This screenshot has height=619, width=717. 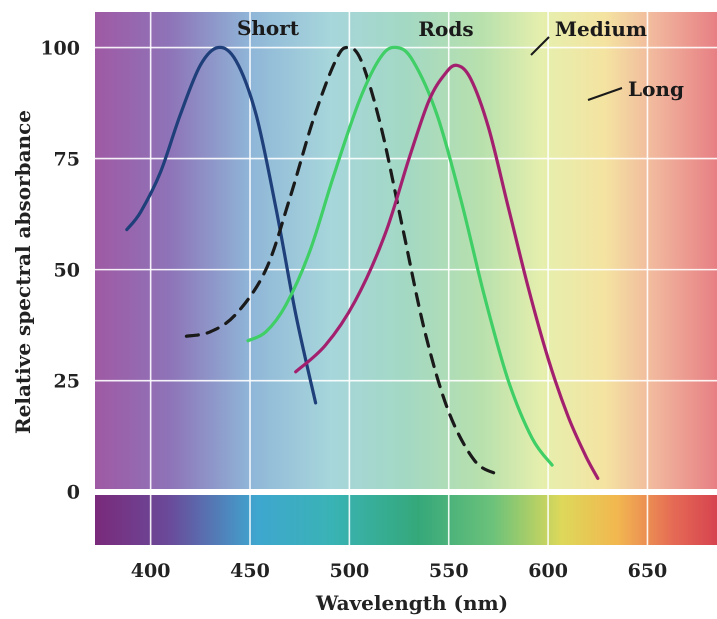 I want to click on x-tick-label: 450, so click(x=250, y=571).